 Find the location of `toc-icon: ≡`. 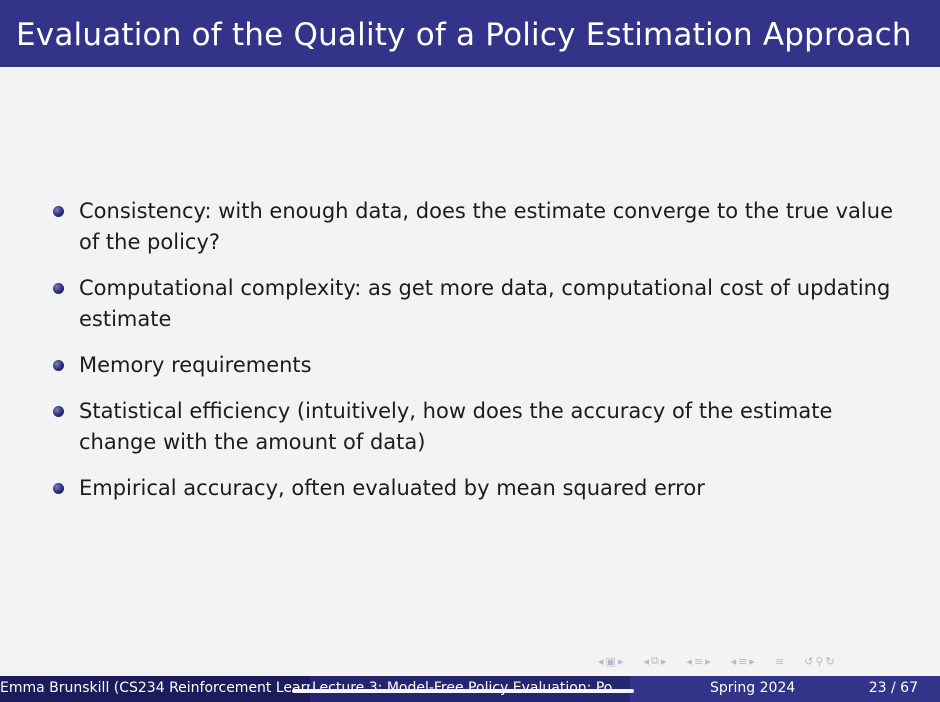

toc-icon: ≡ is located at coordinates (779, 661).